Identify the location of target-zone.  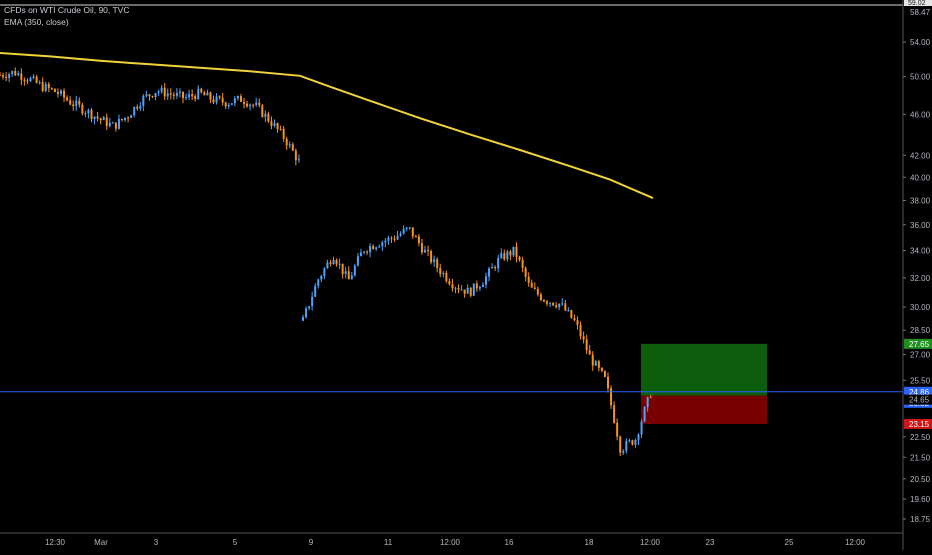
(704, 369).